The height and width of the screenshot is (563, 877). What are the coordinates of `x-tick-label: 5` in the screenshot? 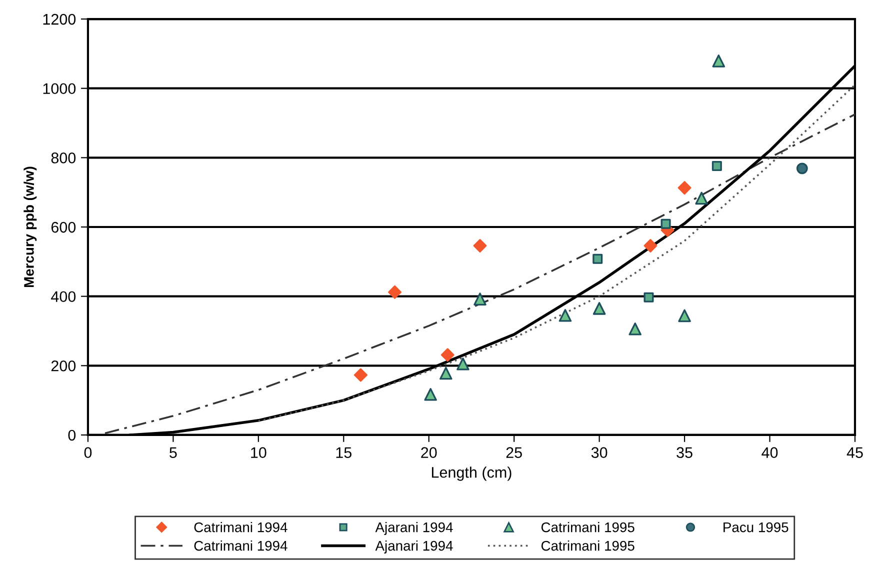 It's located at (173, 452).